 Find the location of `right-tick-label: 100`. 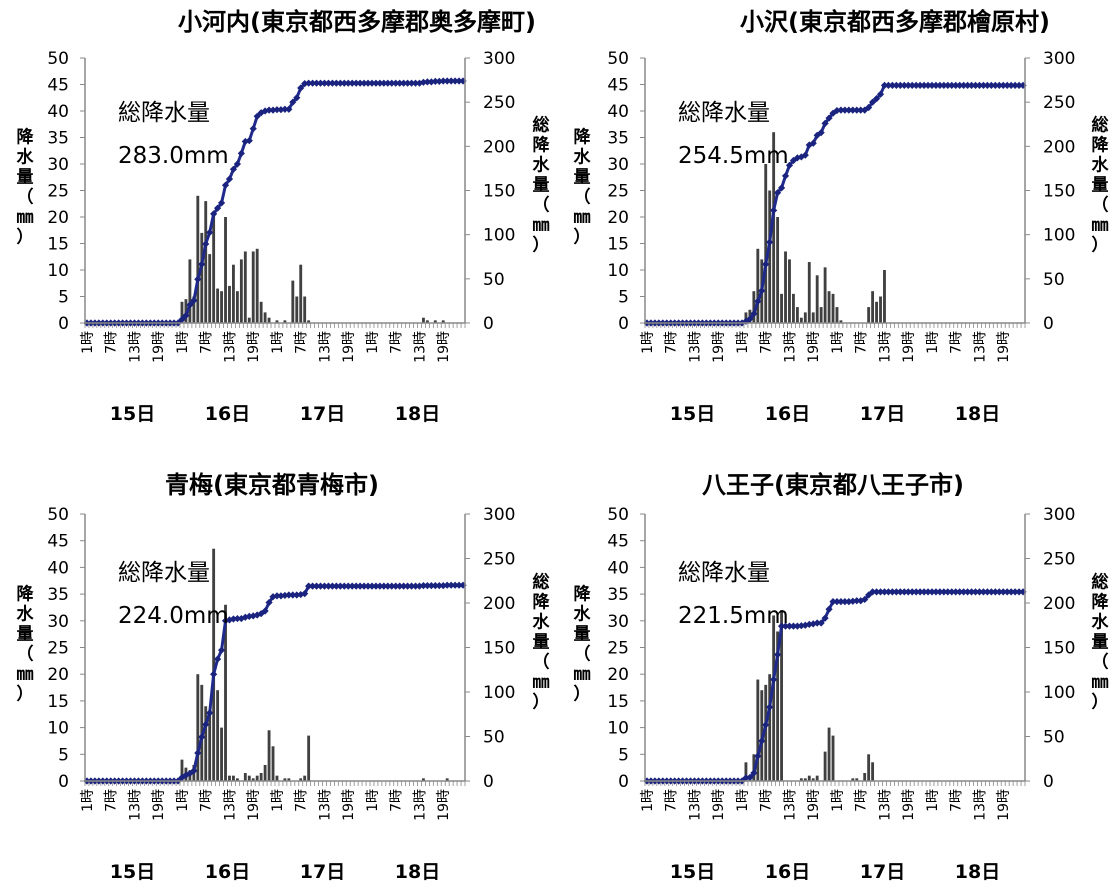

right-tick-label: 100 is located at coordinates (499, 693).